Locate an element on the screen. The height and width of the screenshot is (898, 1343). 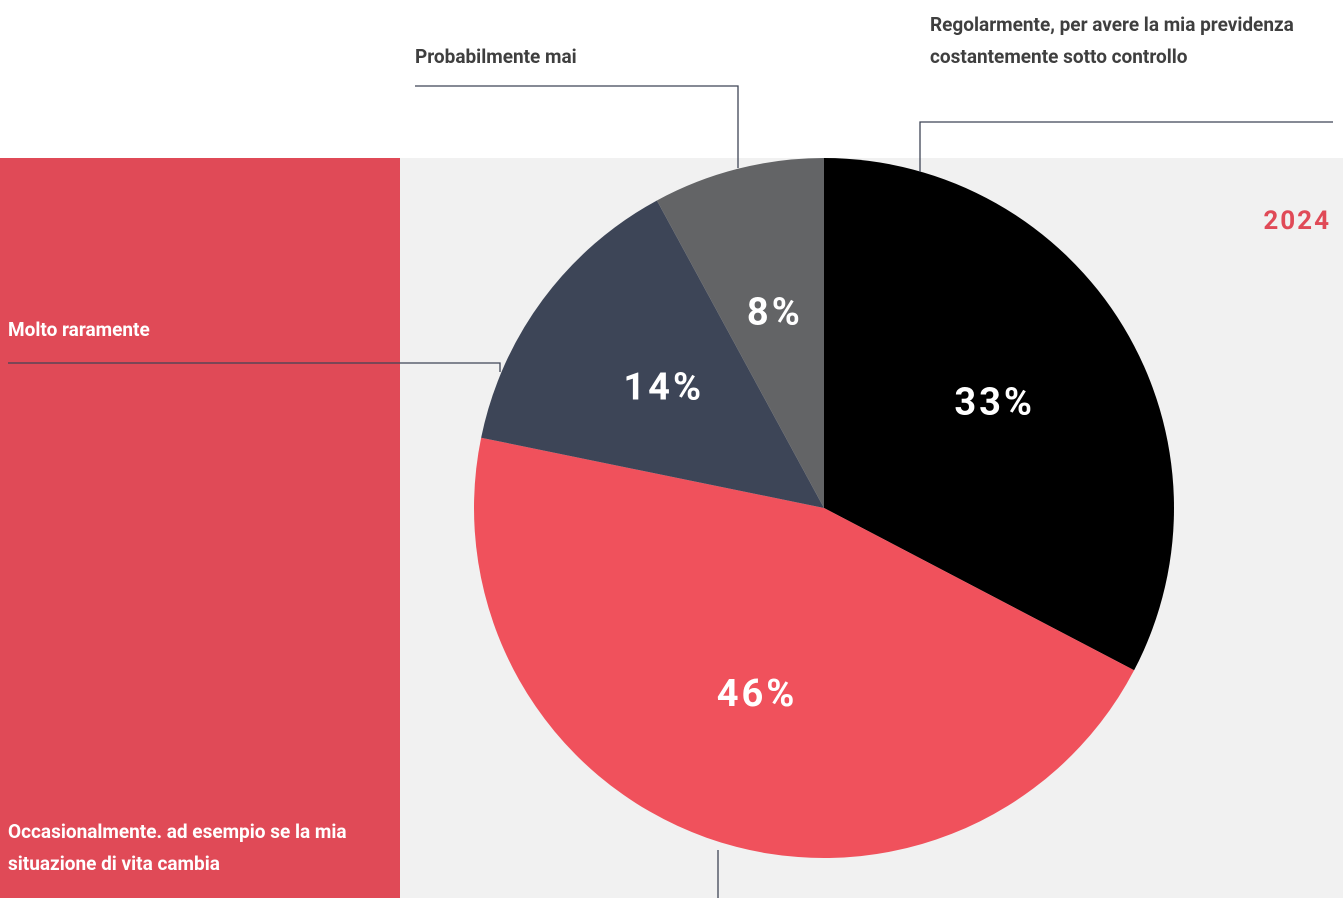
value-label: 8% is located at coordinates (775, 313).